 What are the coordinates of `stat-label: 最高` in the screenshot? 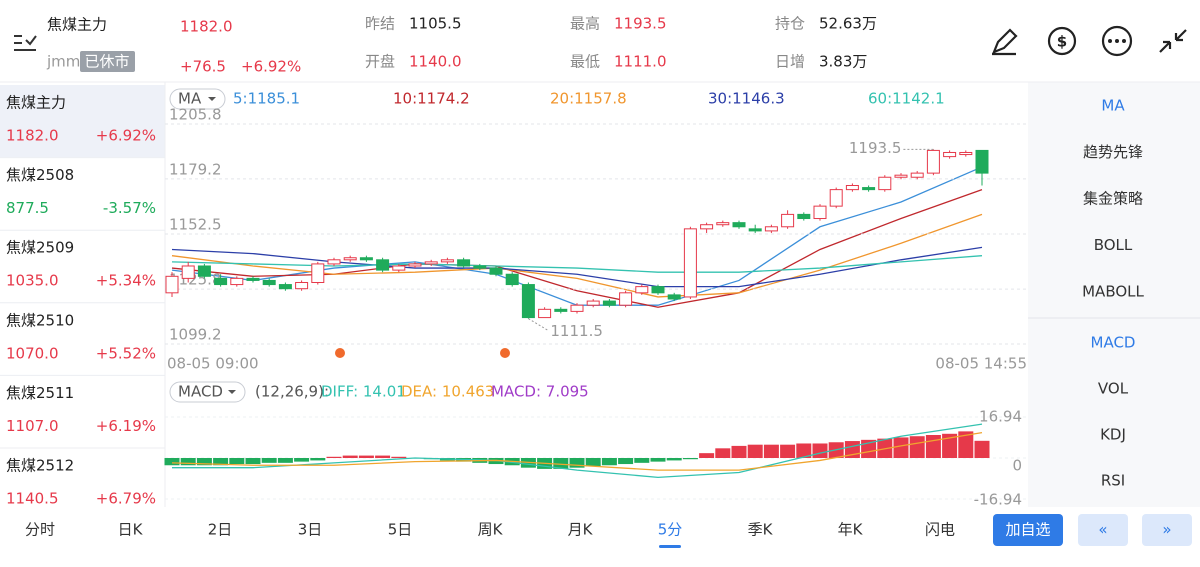 It's located at (585, 24).